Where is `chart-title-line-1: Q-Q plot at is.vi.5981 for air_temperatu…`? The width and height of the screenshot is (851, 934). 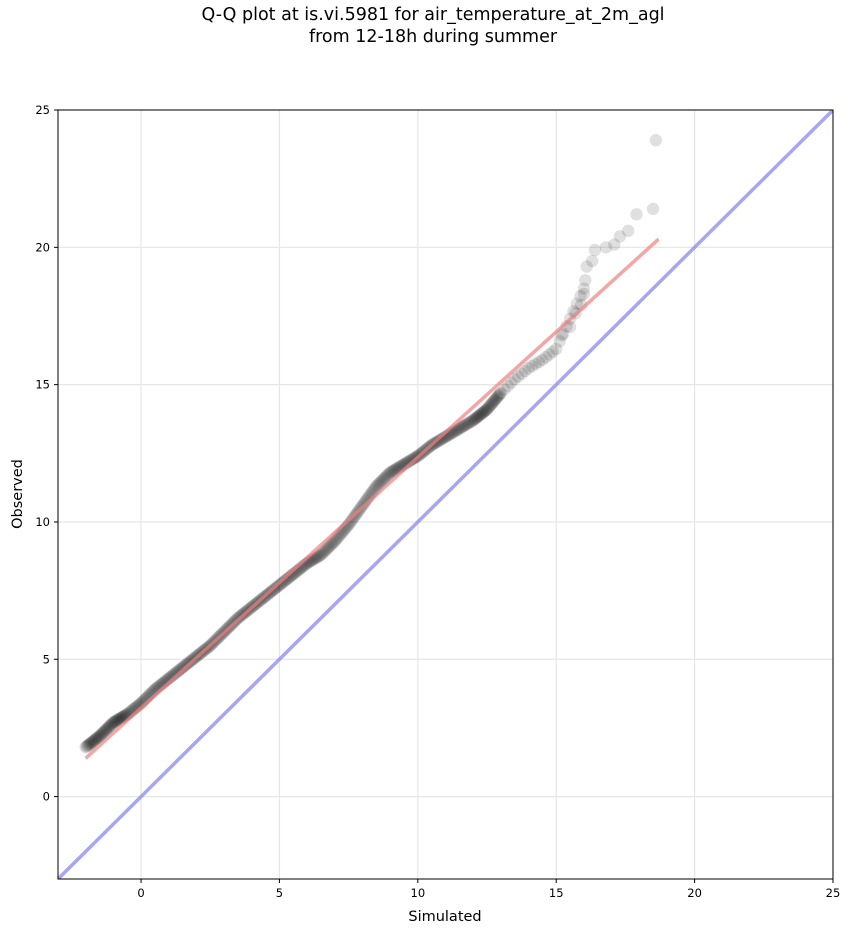 chart-title-line-1: Q-Q plot at is.vi.5981 for air_temperatu… is located at coordinates (433, 15).